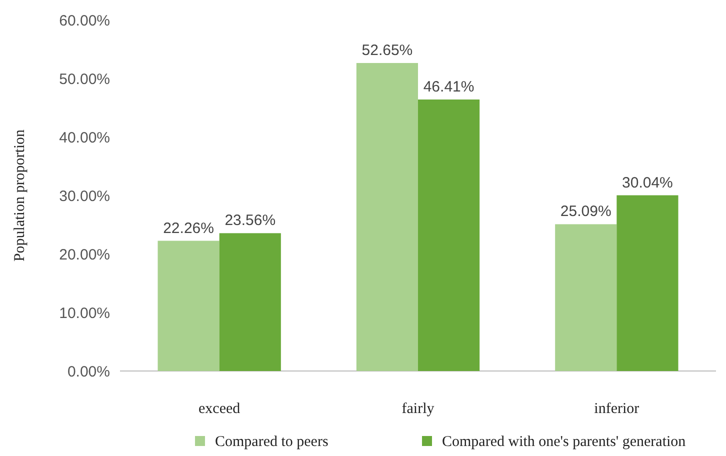 The height and width of the screenshot is (456, 726). I want to click on data-label: 25.09%, so click(586, 211).